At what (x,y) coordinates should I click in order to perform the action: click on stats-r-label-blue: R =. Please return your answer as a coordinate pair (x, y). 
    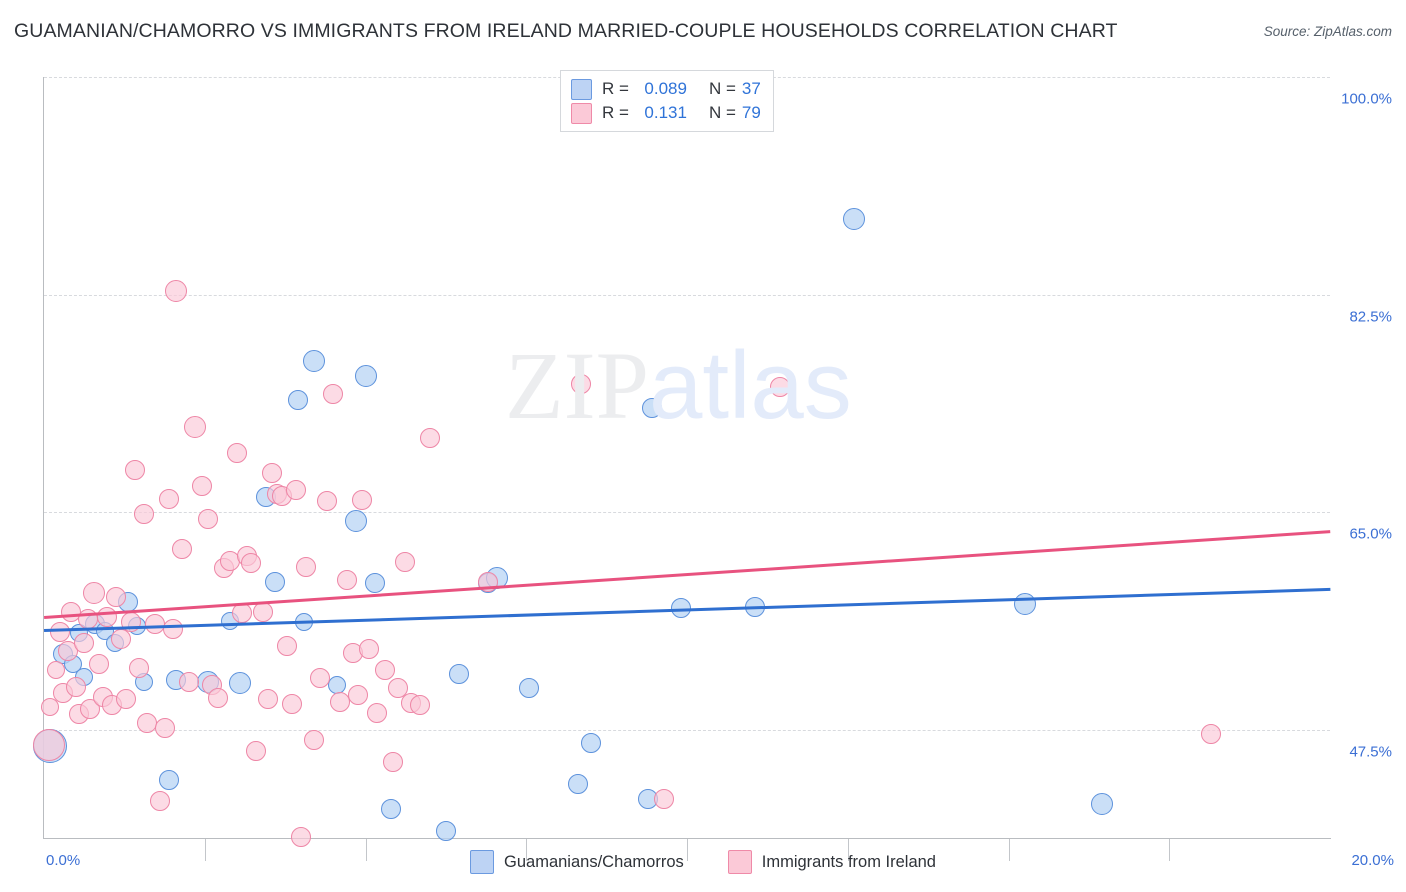
    Looking at the image, I should click on (615, 88).